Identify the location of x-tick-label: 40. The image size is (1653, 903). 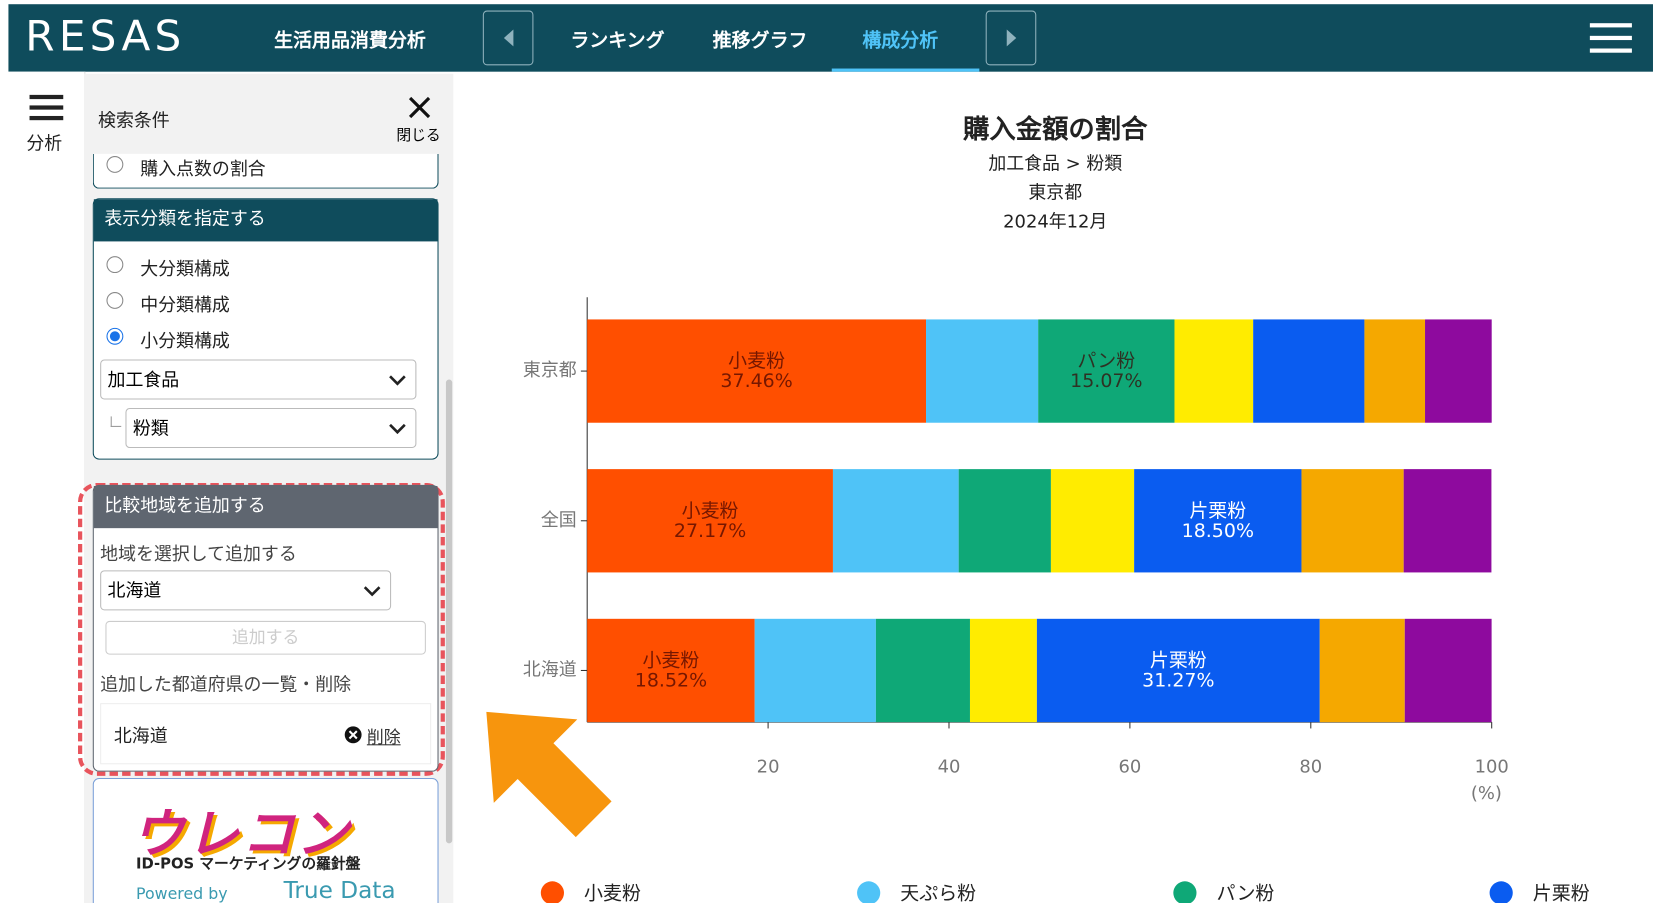
(949, 766).